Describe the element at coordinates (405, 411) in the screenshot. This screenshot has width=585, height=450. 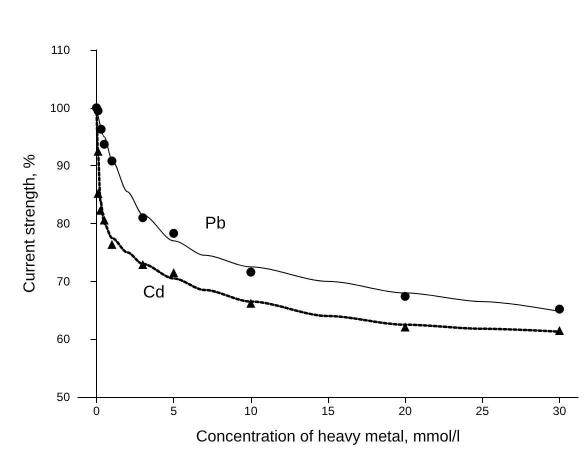
I see `x-tick-label: 20` at that location.